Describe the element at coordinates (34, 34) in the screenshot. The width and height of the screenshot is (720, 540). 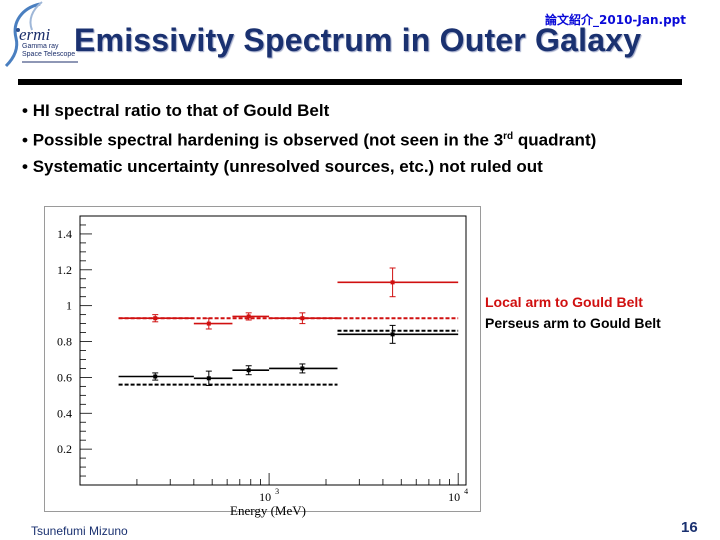
I see `logo-wordmark: ermi` at that location.